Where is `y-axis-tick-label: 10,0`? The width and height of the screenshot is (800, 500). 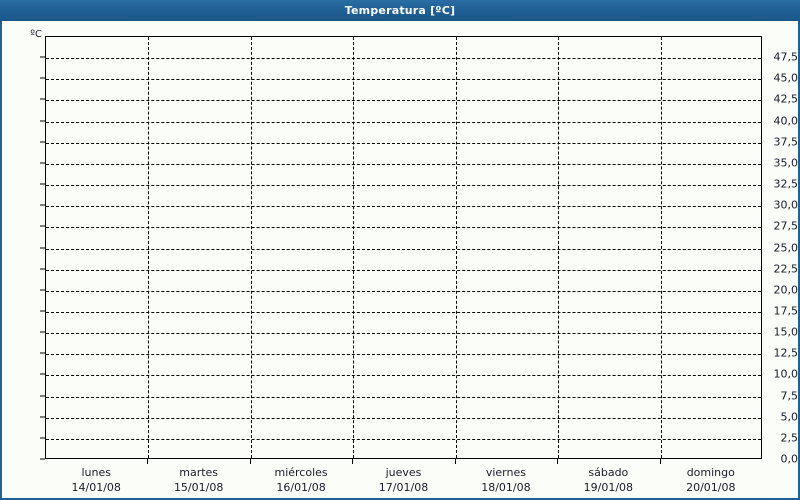
y-axis-tick-label: 10,0 is located at coordinates (786, 374).